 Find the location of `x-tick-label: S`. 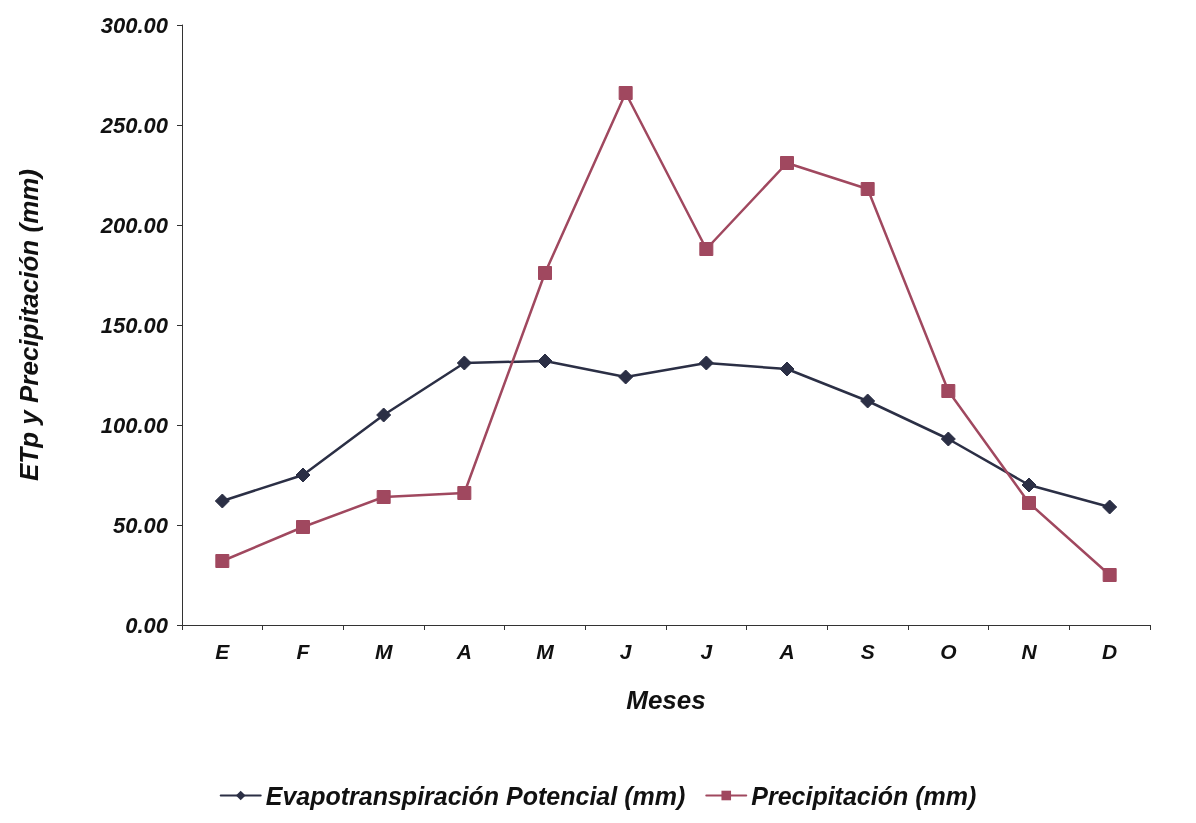

x-tick-label: S is located at coordinates (867, 651).